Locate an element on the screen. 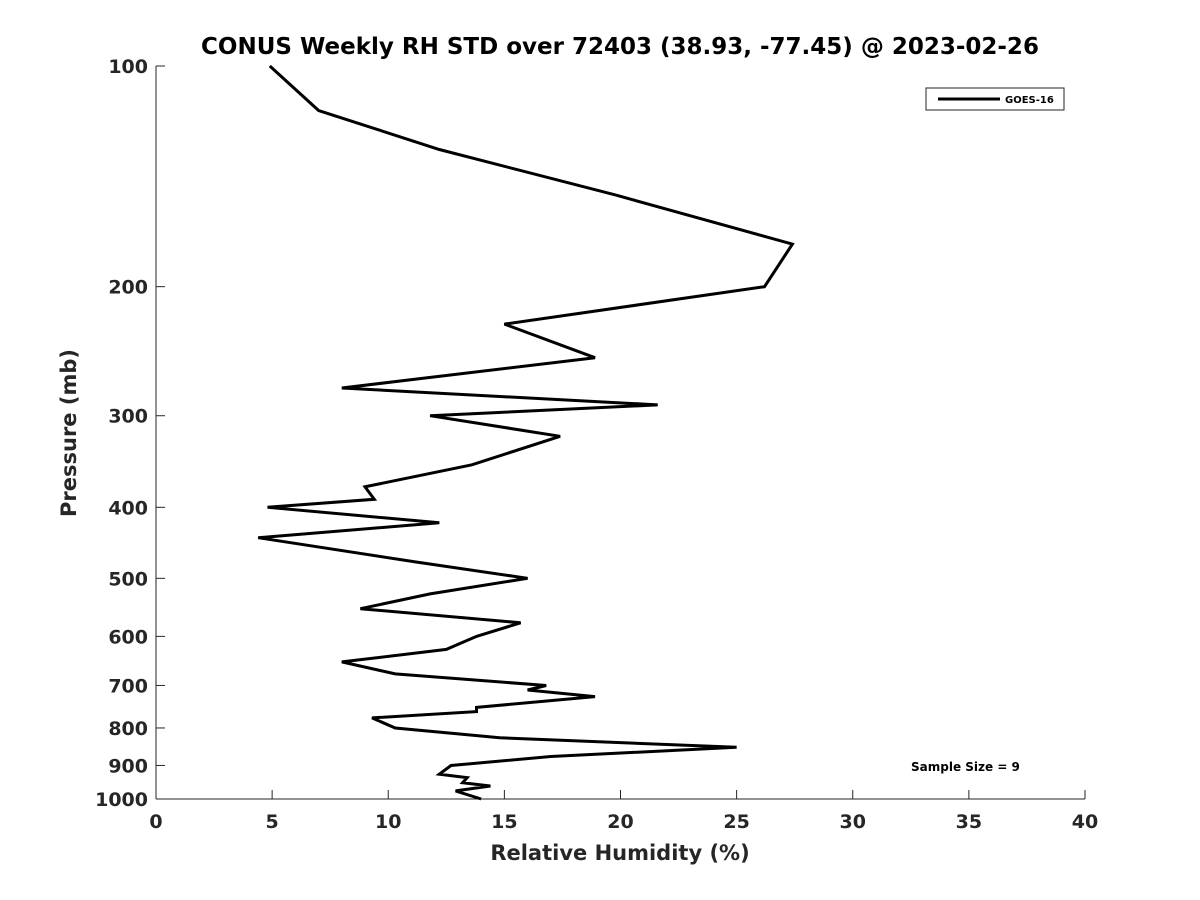 Image resolution: width=1200 pixels, height=900 pixels. y-tick-label: 600 is located at coordinates (128, 637).